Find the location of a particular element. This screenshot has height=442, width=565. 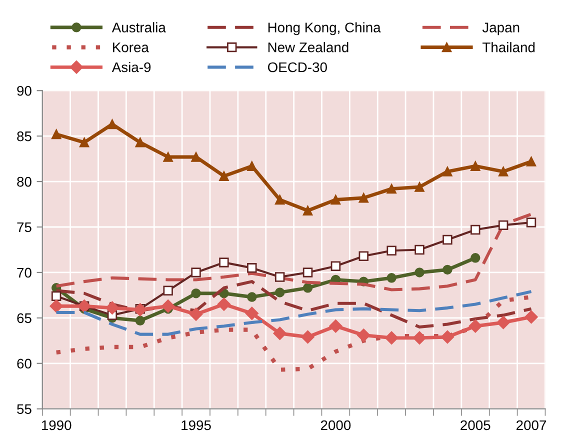

legend-label: Australia is located at coordinates (139, 27).